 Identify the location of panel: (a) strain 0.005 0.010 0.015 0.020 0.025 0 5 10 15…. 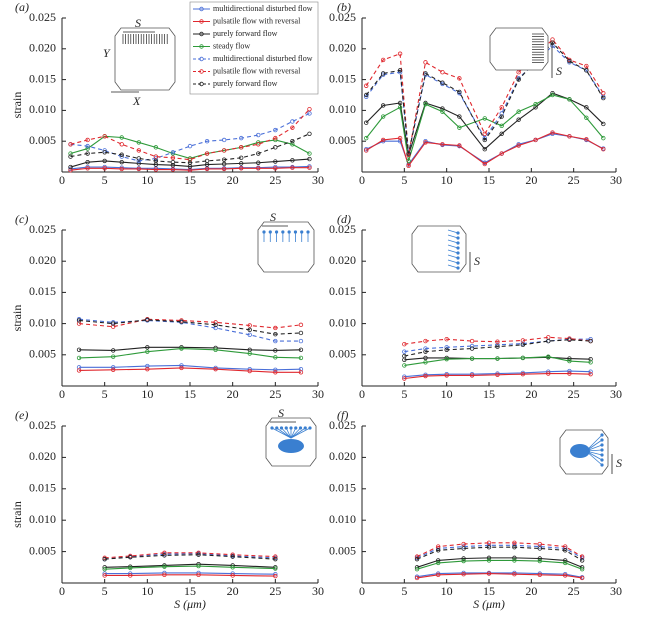
(167, 93).